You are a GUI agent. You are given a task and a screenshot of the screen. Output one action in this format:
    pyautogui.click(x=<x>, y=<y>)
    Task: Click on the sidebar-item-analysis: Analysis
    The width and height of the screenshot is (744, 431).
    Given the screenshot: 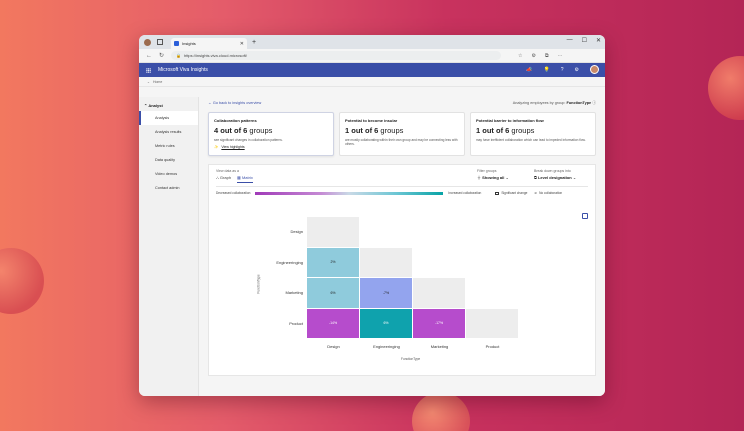 What is the action you would take?
    pyautogui.click(x=168, y=118)
    